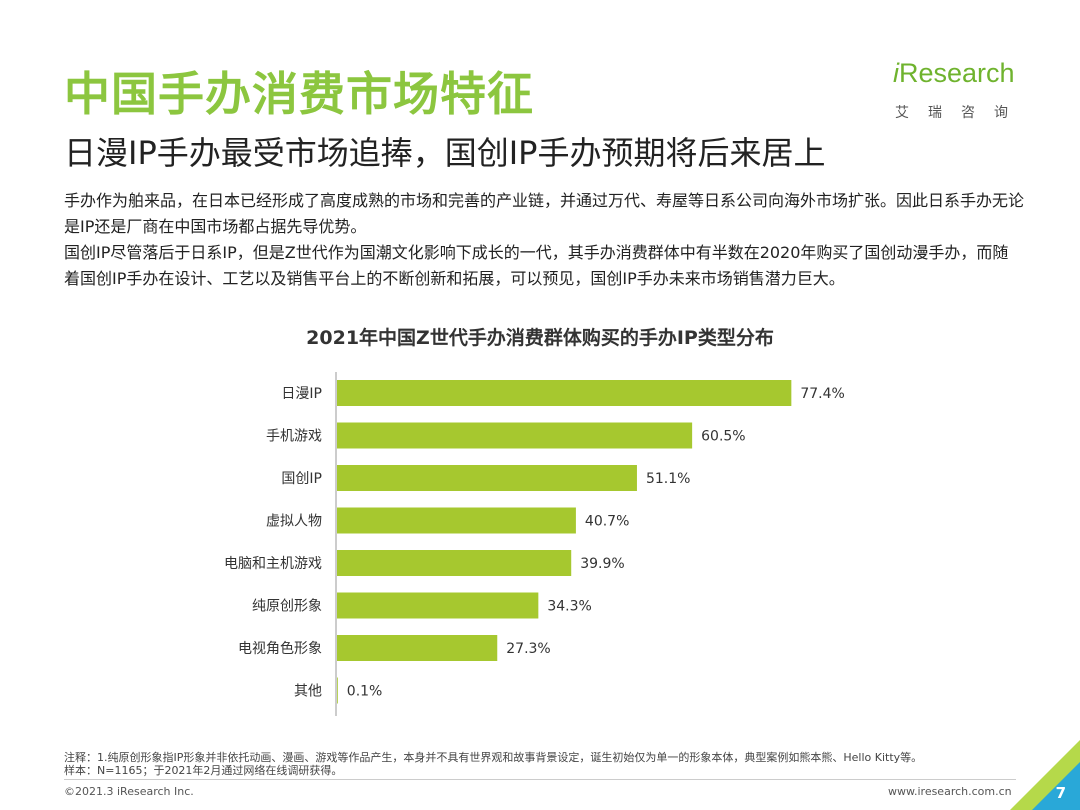 This screenshot has height=810, width=1080. I want to click on value-label: 34.3%, so click(569, 607).